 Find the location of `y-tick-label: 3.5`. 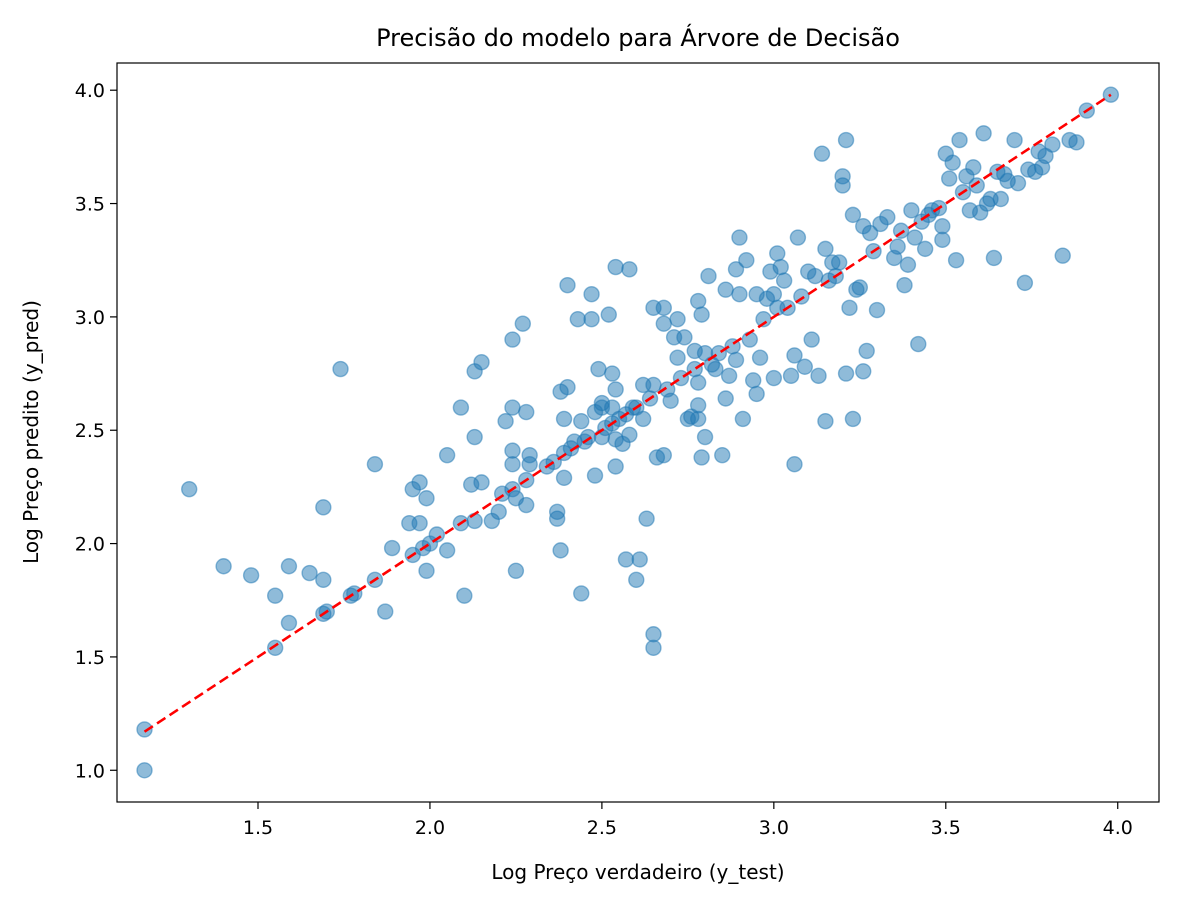

y-tick-label: 3.5 is located at coordinates (90, 205).